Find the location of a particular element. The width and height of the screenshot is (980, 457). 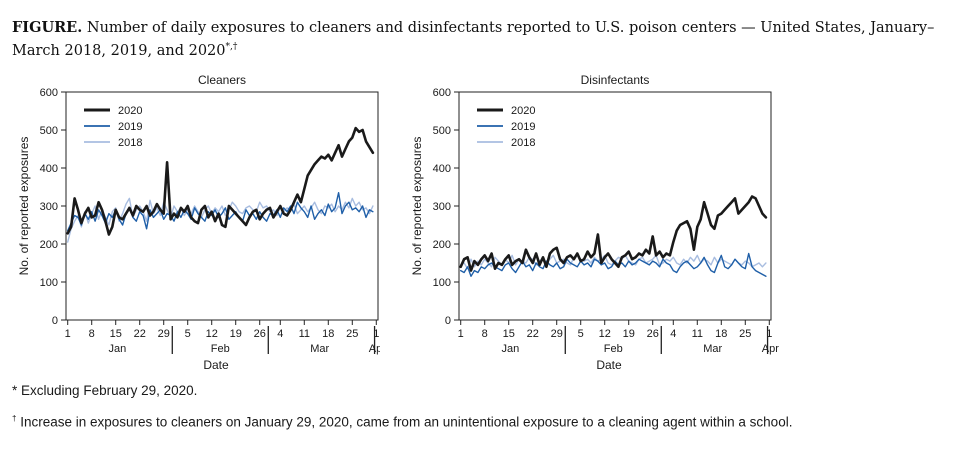

figure-title-marks: *,† is located at coordinates (231, 47).